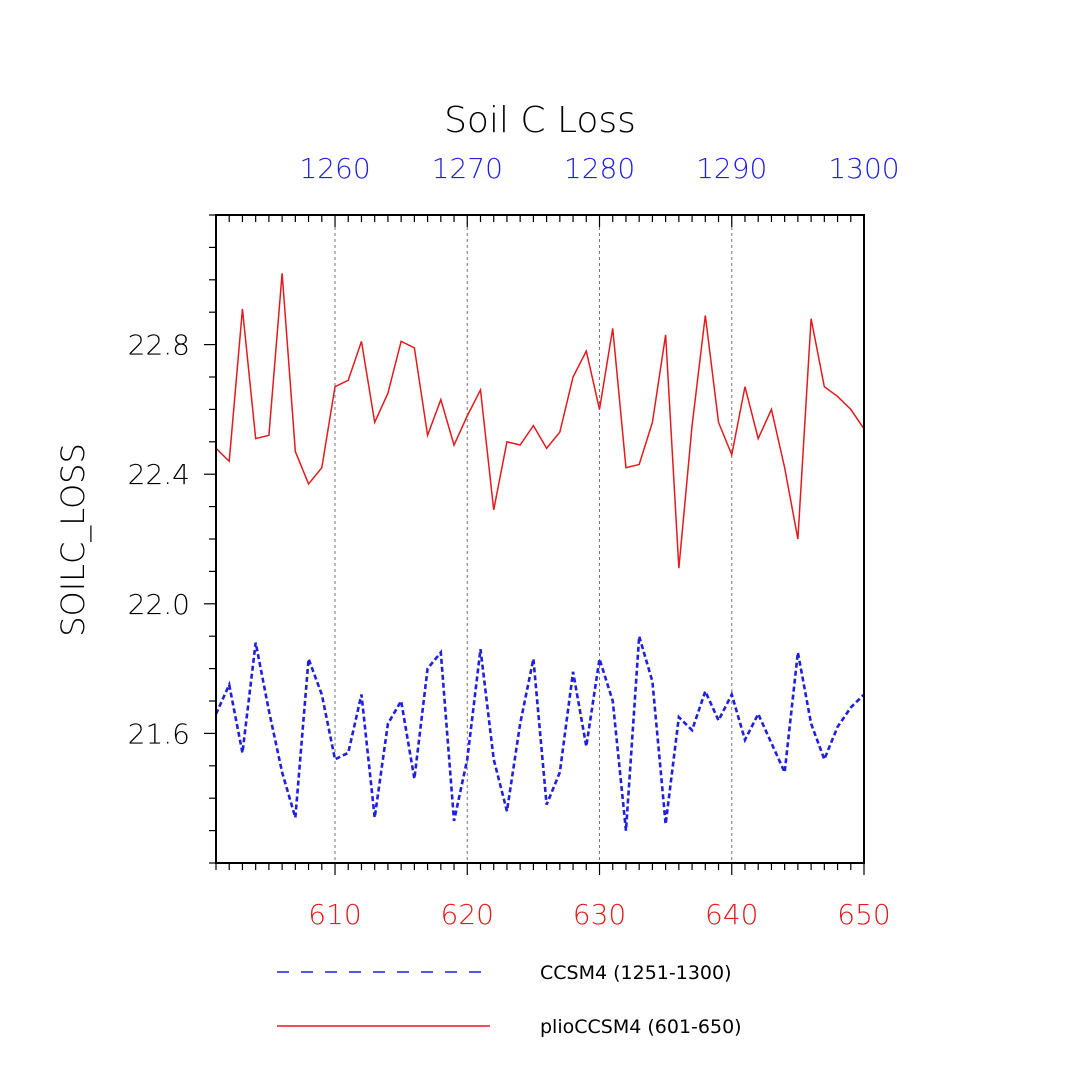 The width and height of the screenshot is (1080, 1080). What do you see at coordinates (863, 914) in the screenshot?
I see `x-bottom-tick-label: 650` at bounding box center [863, 914].